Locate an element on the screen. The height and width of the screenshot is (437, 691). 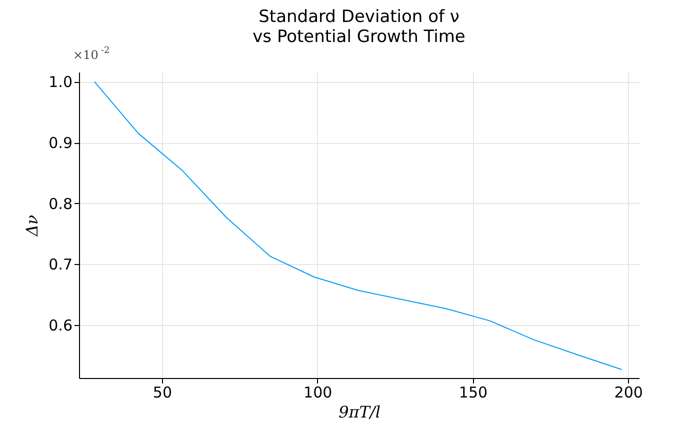
x-tick-label: 50 is located at coordinates (162, 393).